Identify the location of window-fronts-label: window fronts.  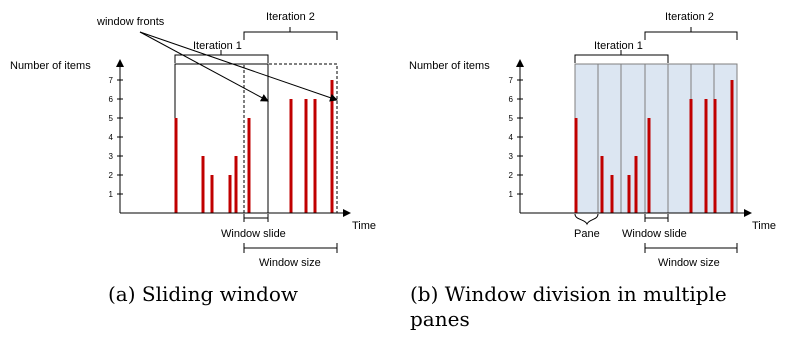
(130, 22).